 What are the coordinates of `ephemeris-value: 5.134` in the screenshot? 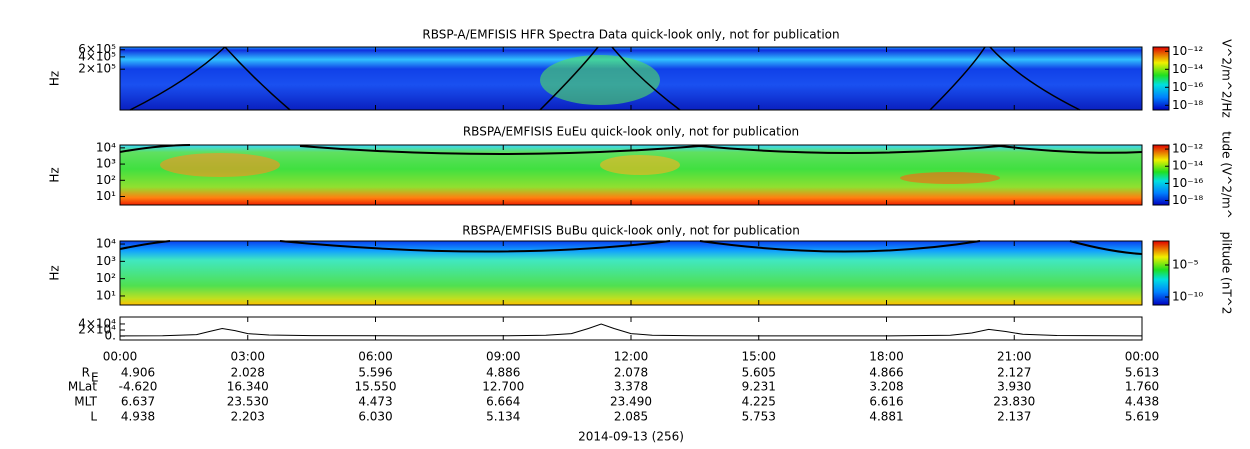 It's located at (503, 417).